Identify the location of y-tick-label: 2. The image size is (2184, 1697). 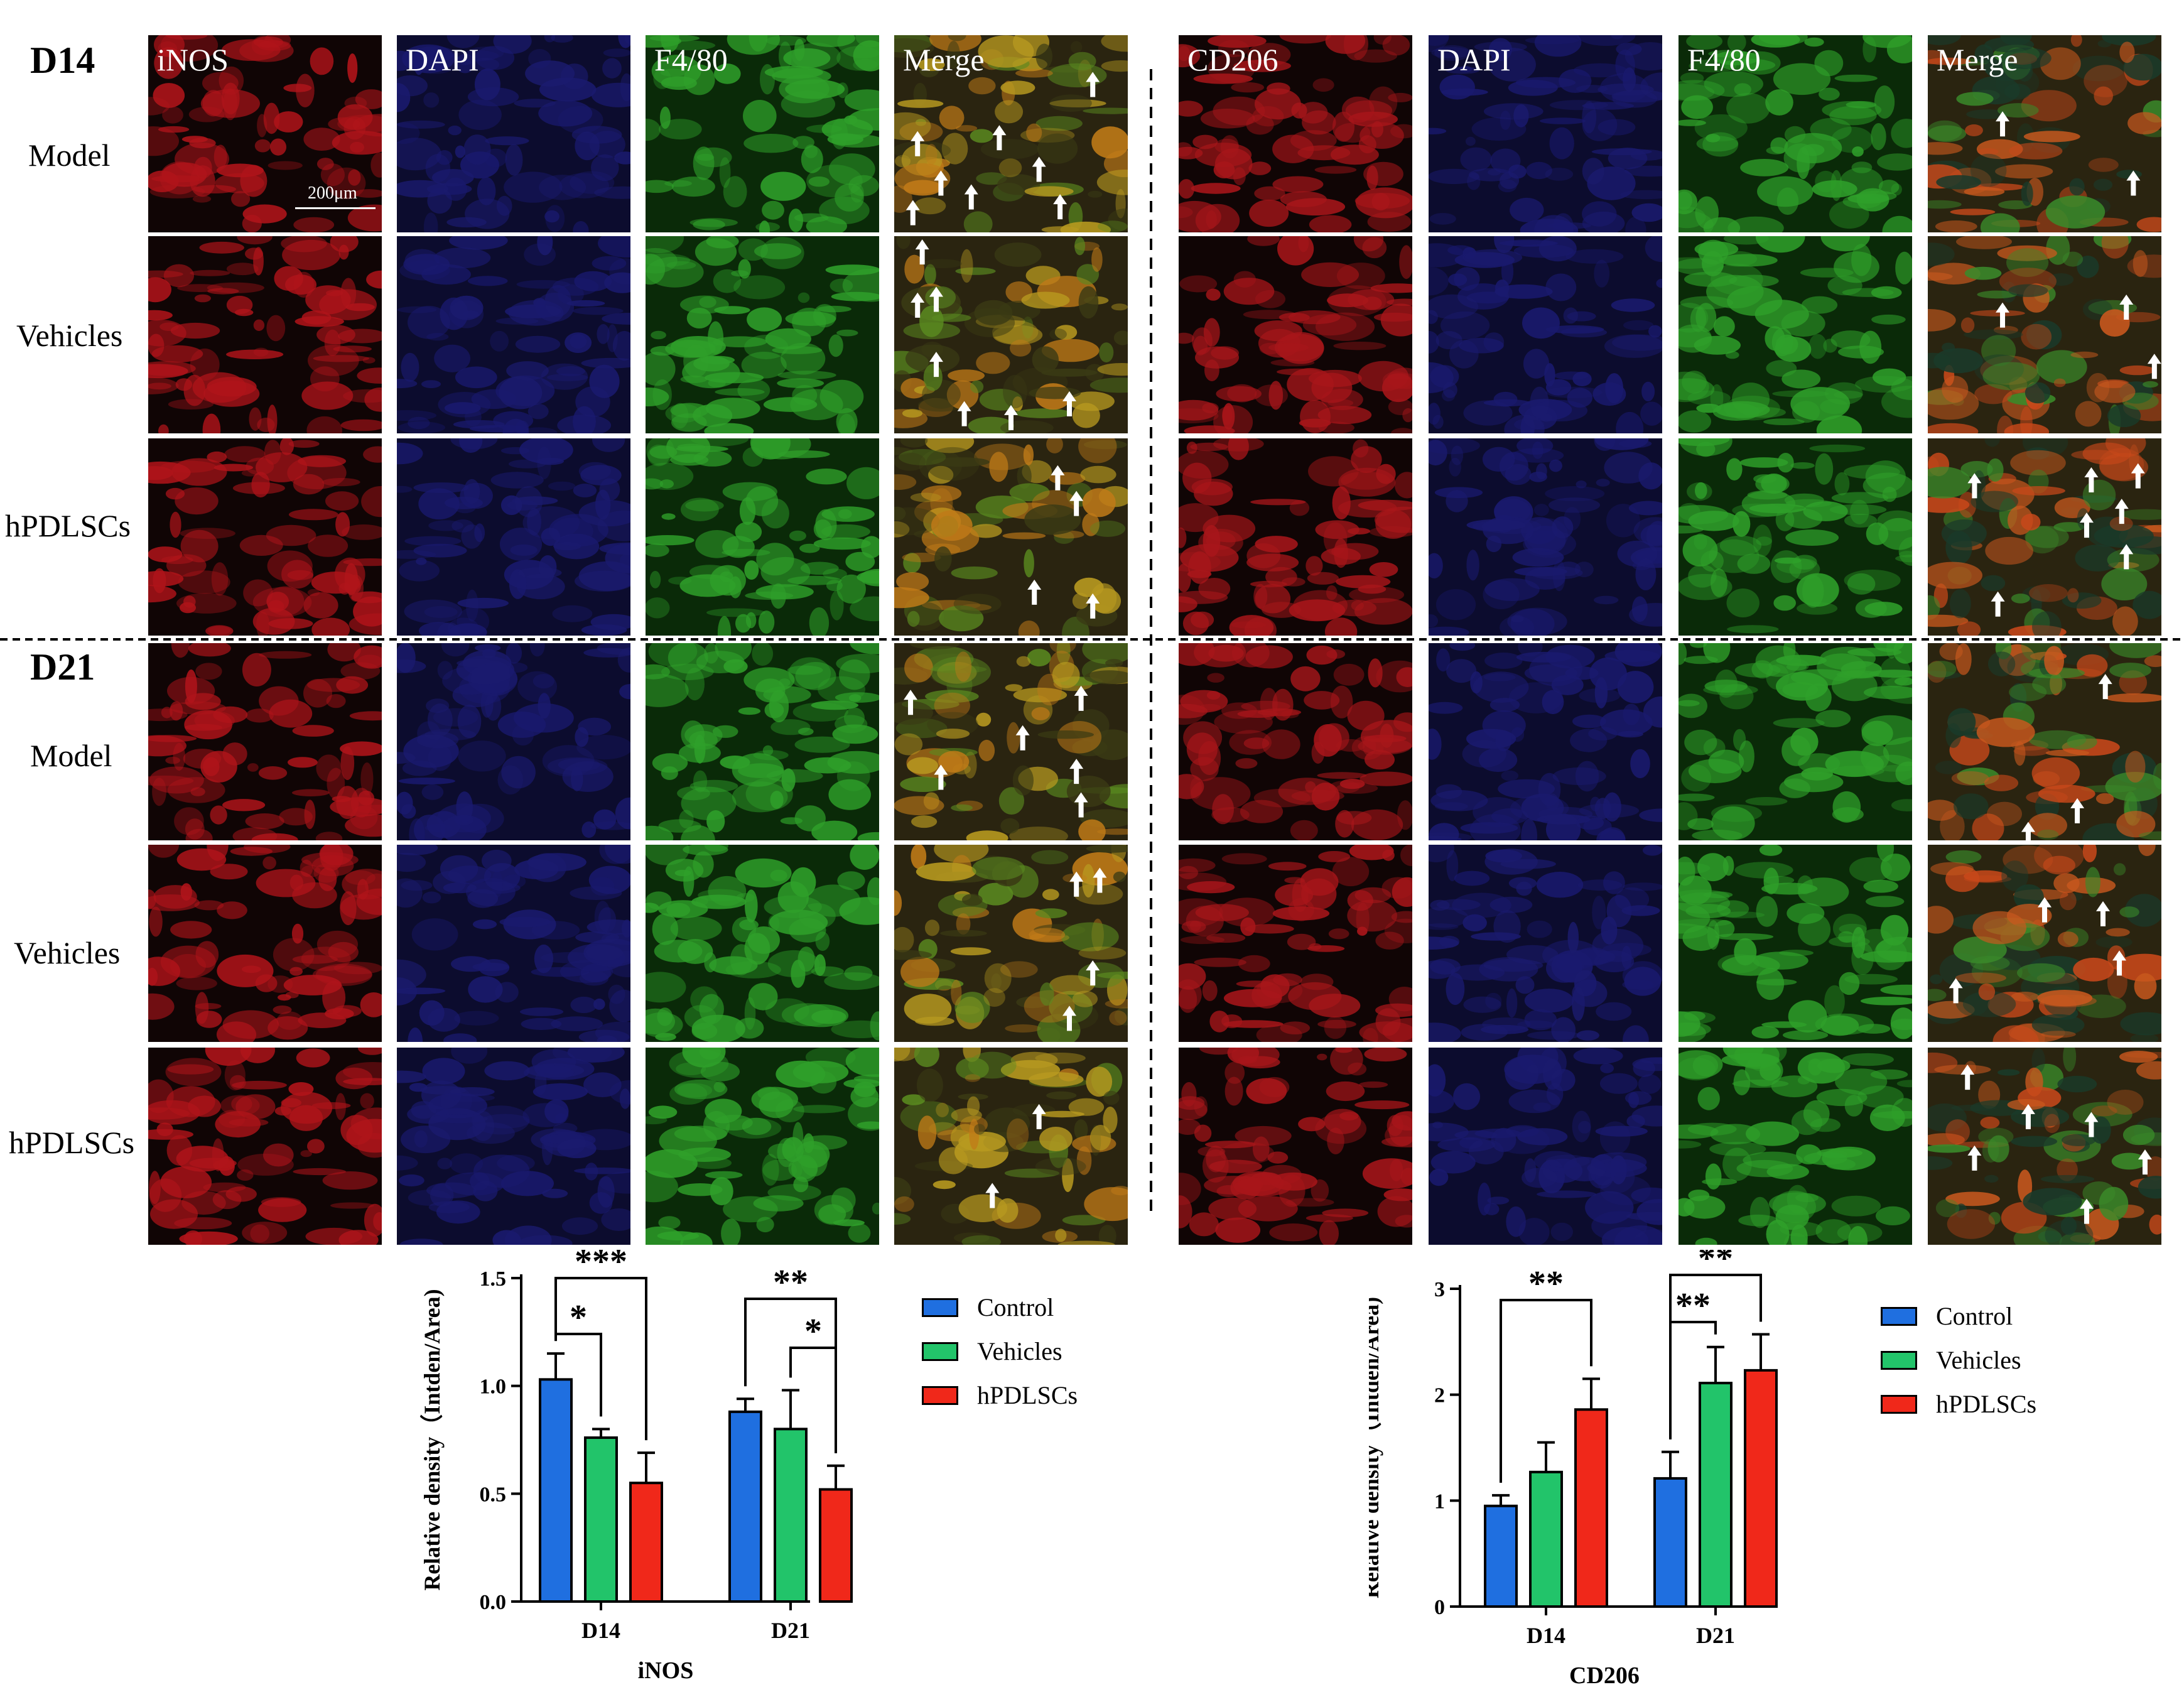
(1439, 1395).